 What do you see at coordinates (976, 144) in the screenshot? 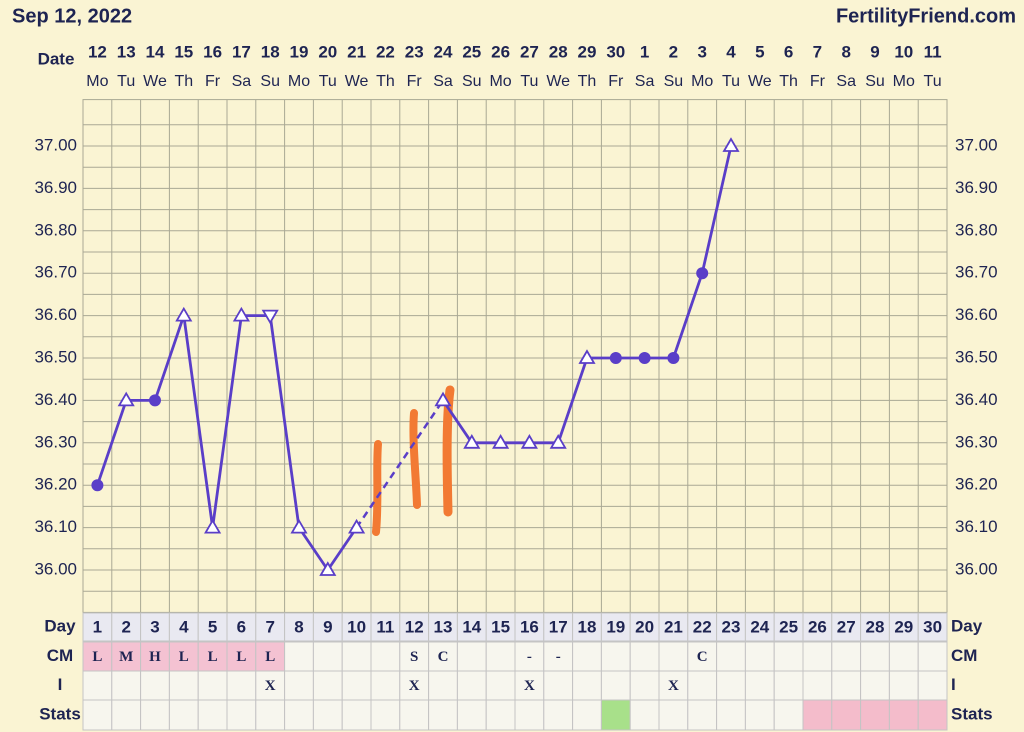
I see `y-tick-label-right: 37.00` at bounding box center [976, 144].